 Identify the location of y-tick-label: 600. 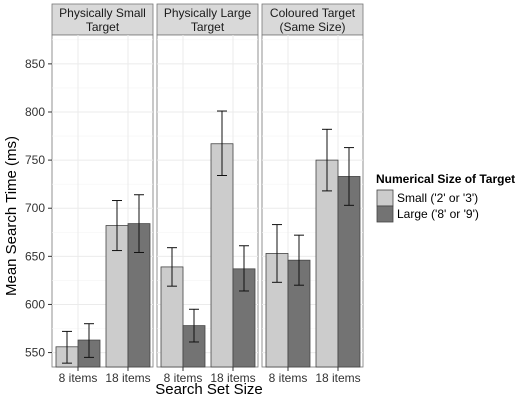
(35, 304).